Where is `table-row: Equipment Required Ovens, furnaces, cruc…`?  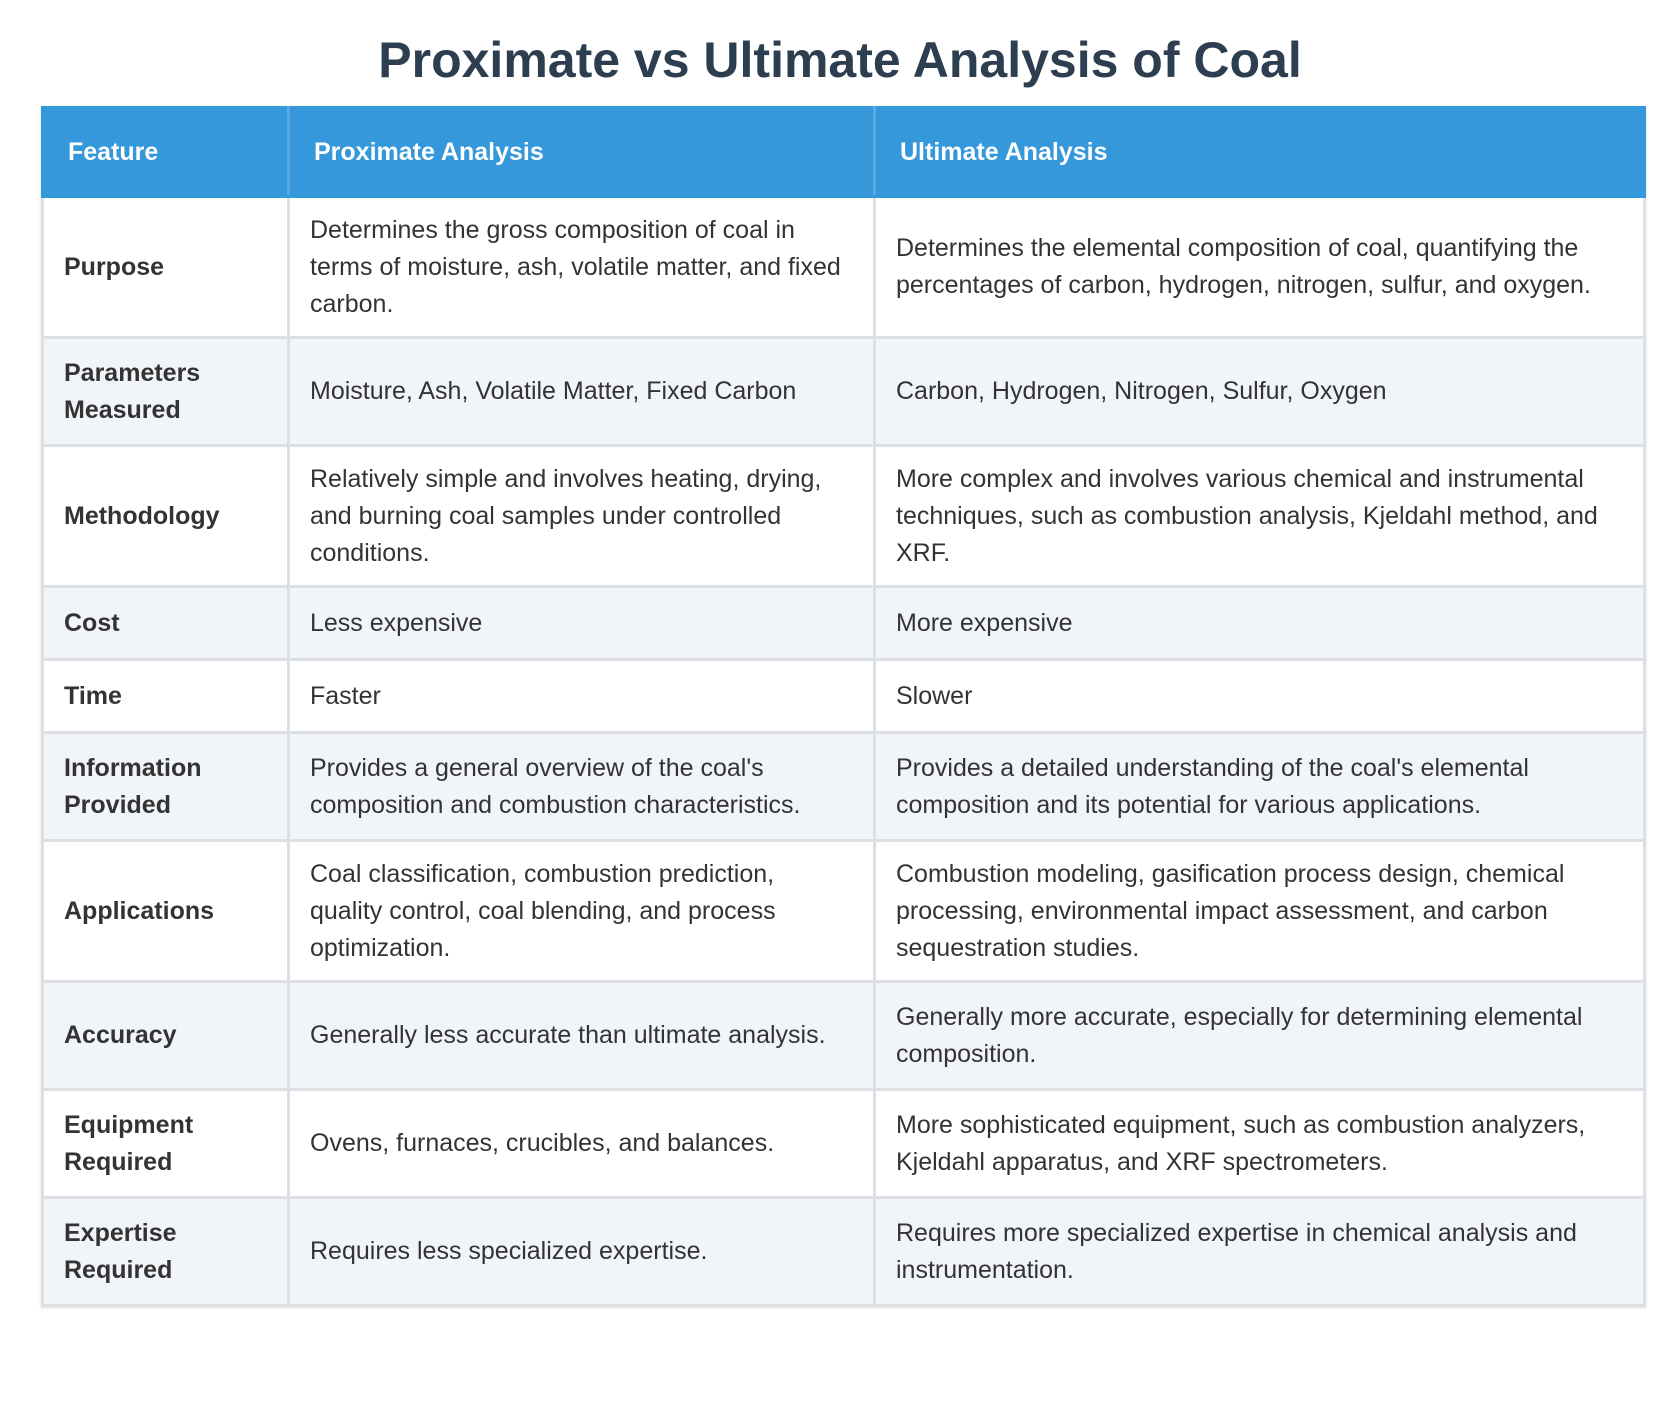 table-row: Equipment Required Ovens, furnaces, cruc… is located at coordinates (843, 1143).